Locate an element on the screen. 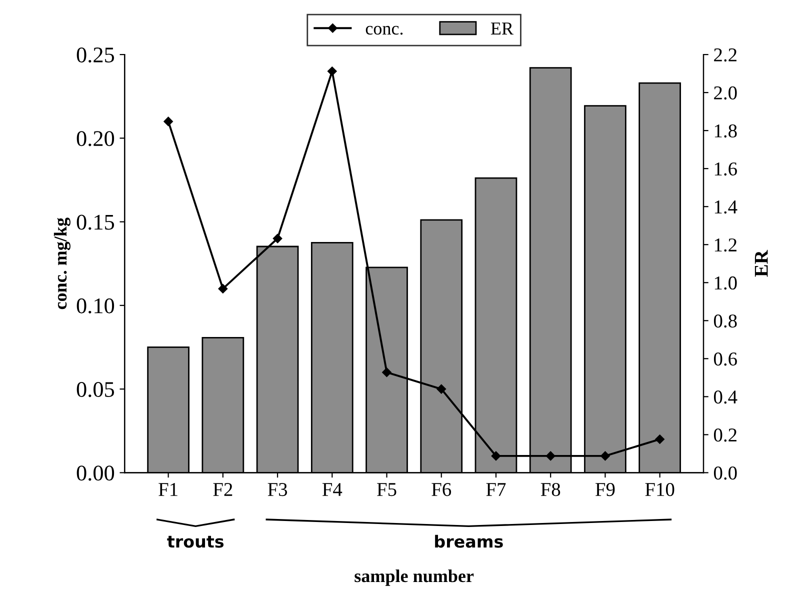 The width and height of the screenshot is (804, 606). text: breams is located at coordinates (469, 541).